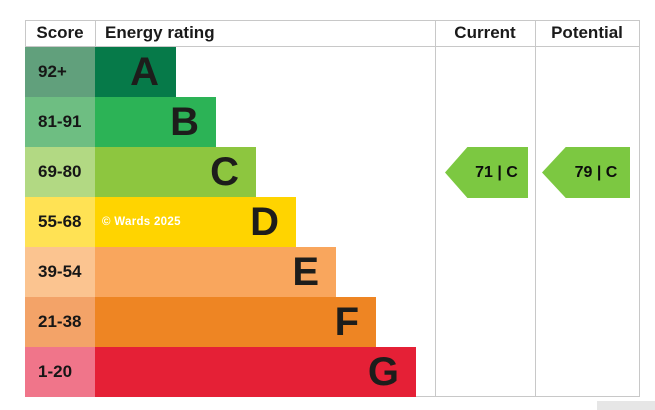 The width and height of the screenshot is (655, 410). What do you see at coordinates (626, 405) in the screenshot?
I see `bottom-right-artifact` at bounding box center [626, 405].